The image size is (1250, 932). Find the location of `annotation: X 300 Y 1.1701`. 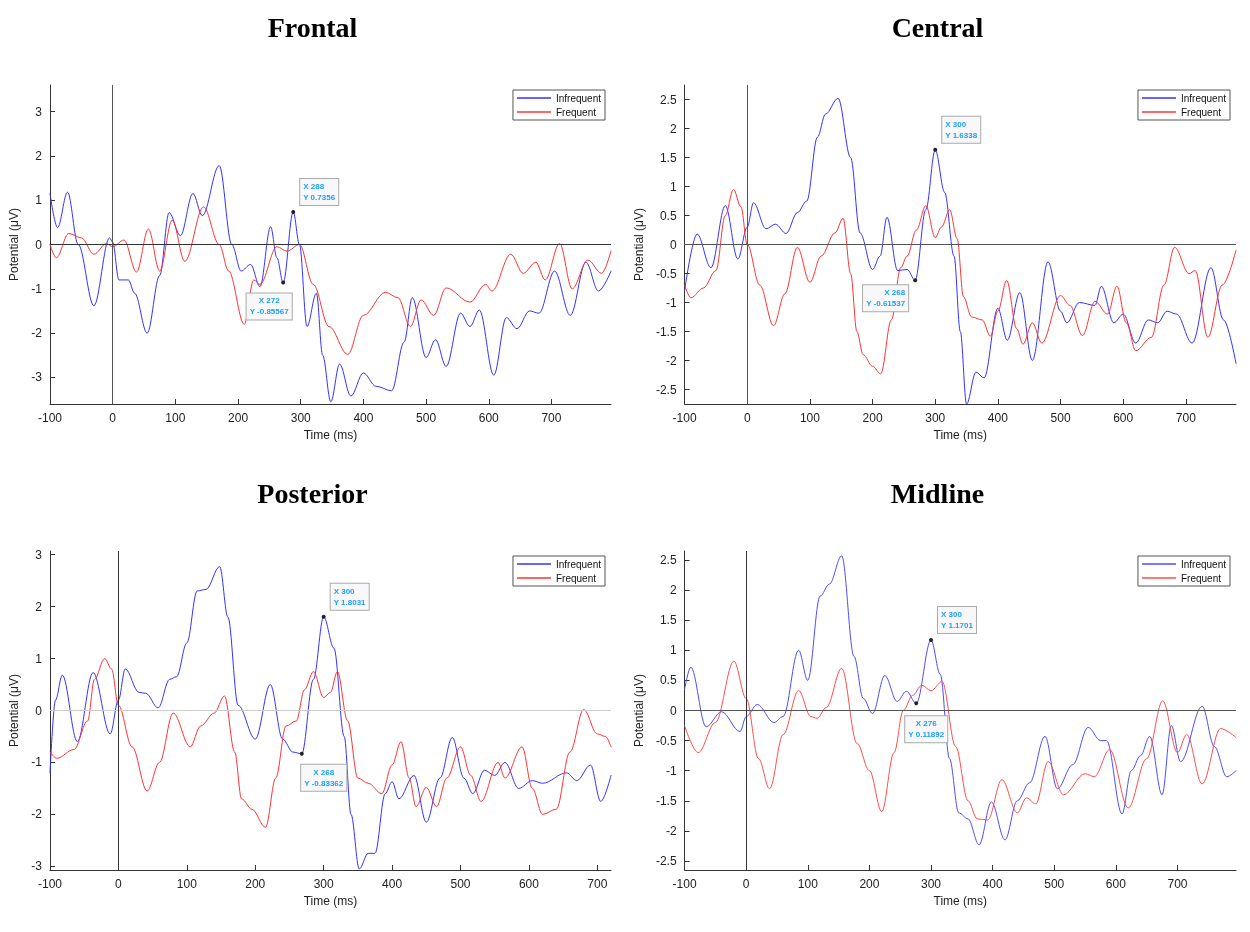

annotation: X 300 Y 1.1701 is located at coordinates (957, 620).